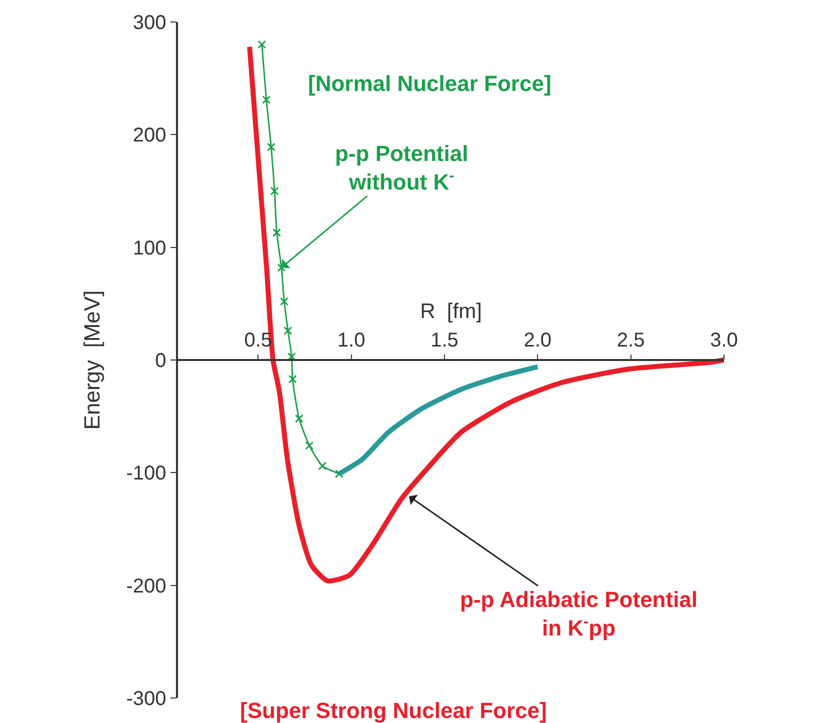 The image size is (825, 723). What do you see at coordinates (351, 340) in the screenshot?
I see `x-tick-label: 1.0` at bounding box center [351, 340].